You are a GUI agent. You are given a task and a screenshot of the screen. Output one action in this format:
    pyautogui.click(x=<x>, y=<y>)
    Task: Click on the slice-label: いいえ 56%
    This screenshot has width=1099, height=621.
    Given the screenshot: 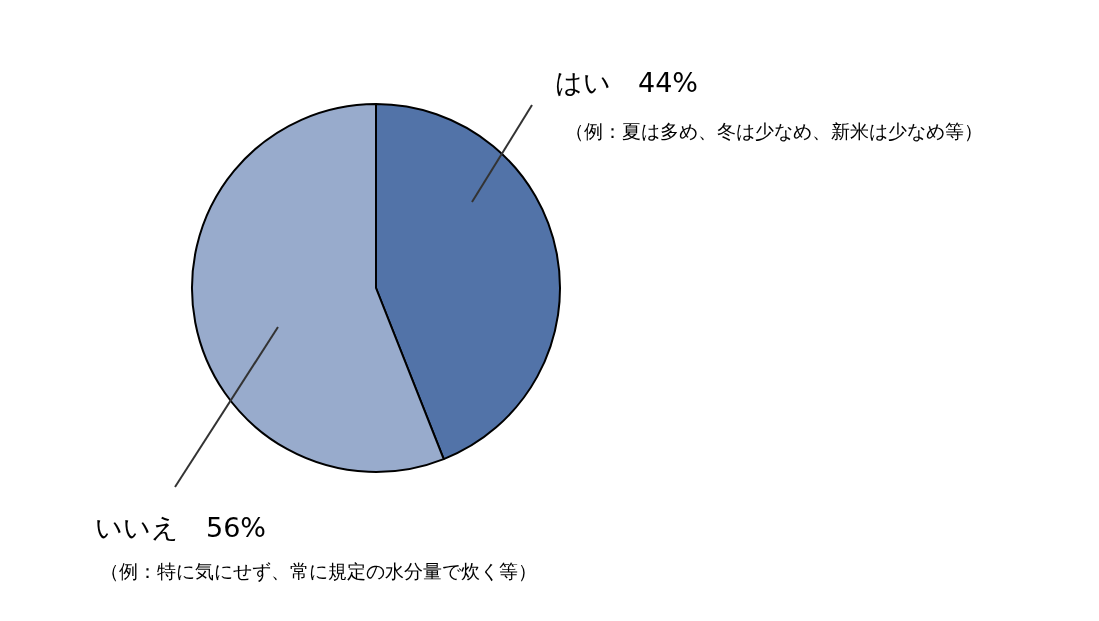 What is the action you would take?
    pyautogui.click(x=181, y=527)
    